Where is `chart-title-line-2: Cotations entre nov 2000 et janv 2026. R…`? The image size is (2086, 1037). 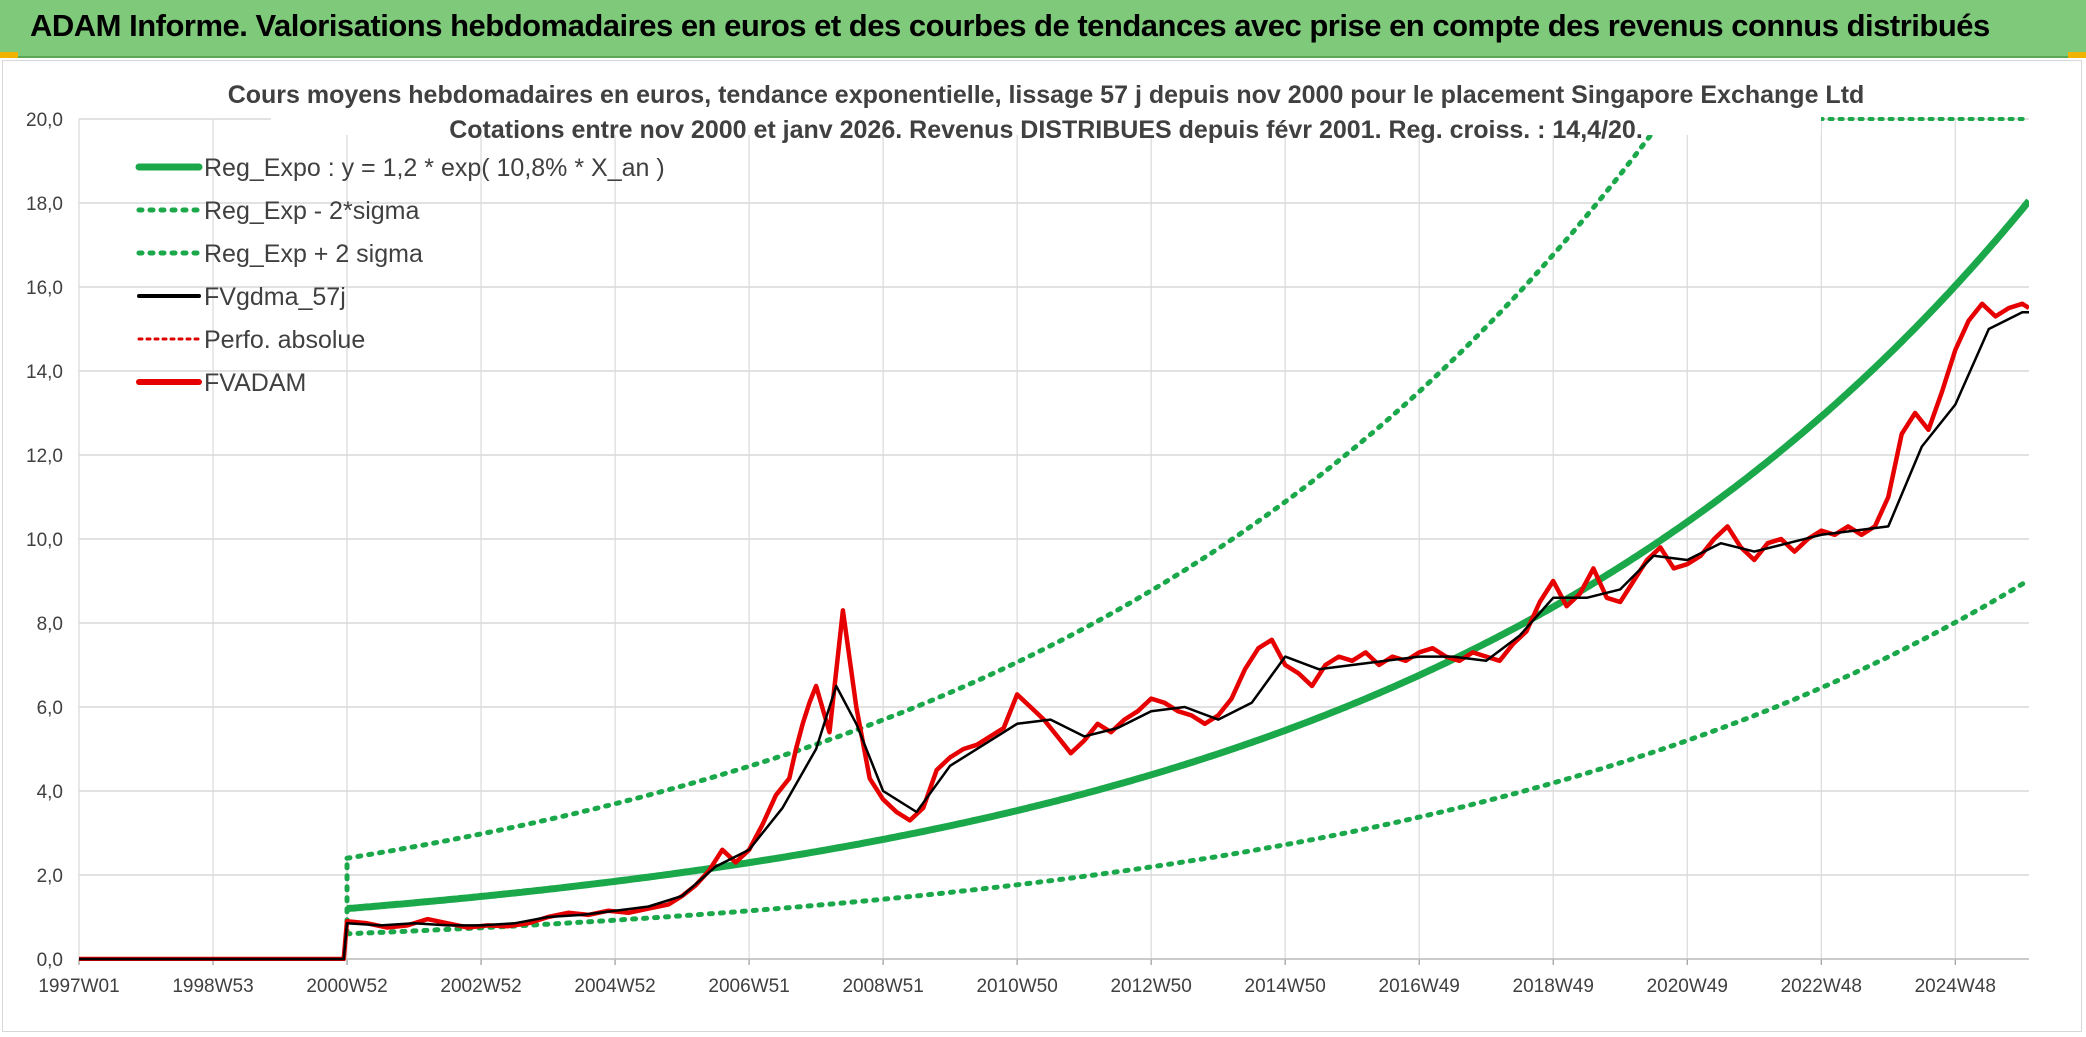
chart-title-line-2: Cotations entre nov 2000 et janv 2026. R… is located at coordinates (1046, 130).